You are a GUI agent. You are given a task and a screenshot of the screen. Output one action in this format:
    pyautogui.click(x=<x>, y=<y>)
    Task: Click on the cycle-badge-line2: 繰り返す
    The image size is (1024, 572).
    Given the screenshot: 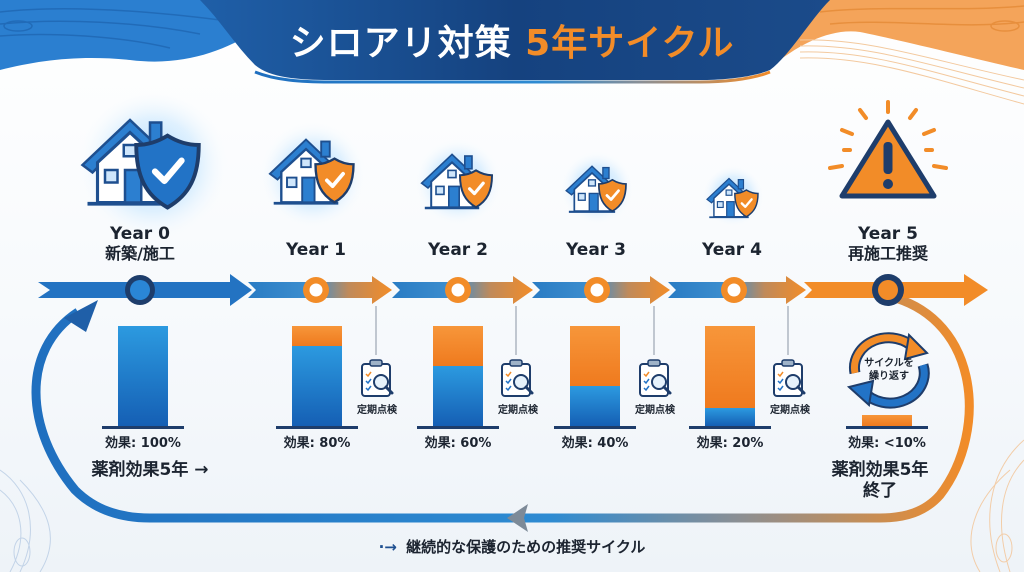 What is the action you would take?
    pyautogui.click(x=889, y=376)
    